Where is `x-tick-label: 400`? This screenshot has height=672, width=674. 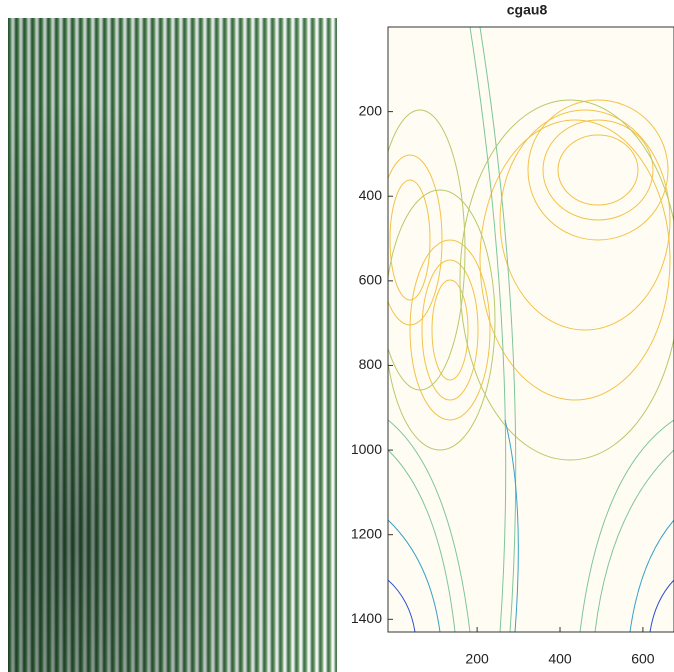
x-tick-label: 400 is located at coordinates (560, 659).